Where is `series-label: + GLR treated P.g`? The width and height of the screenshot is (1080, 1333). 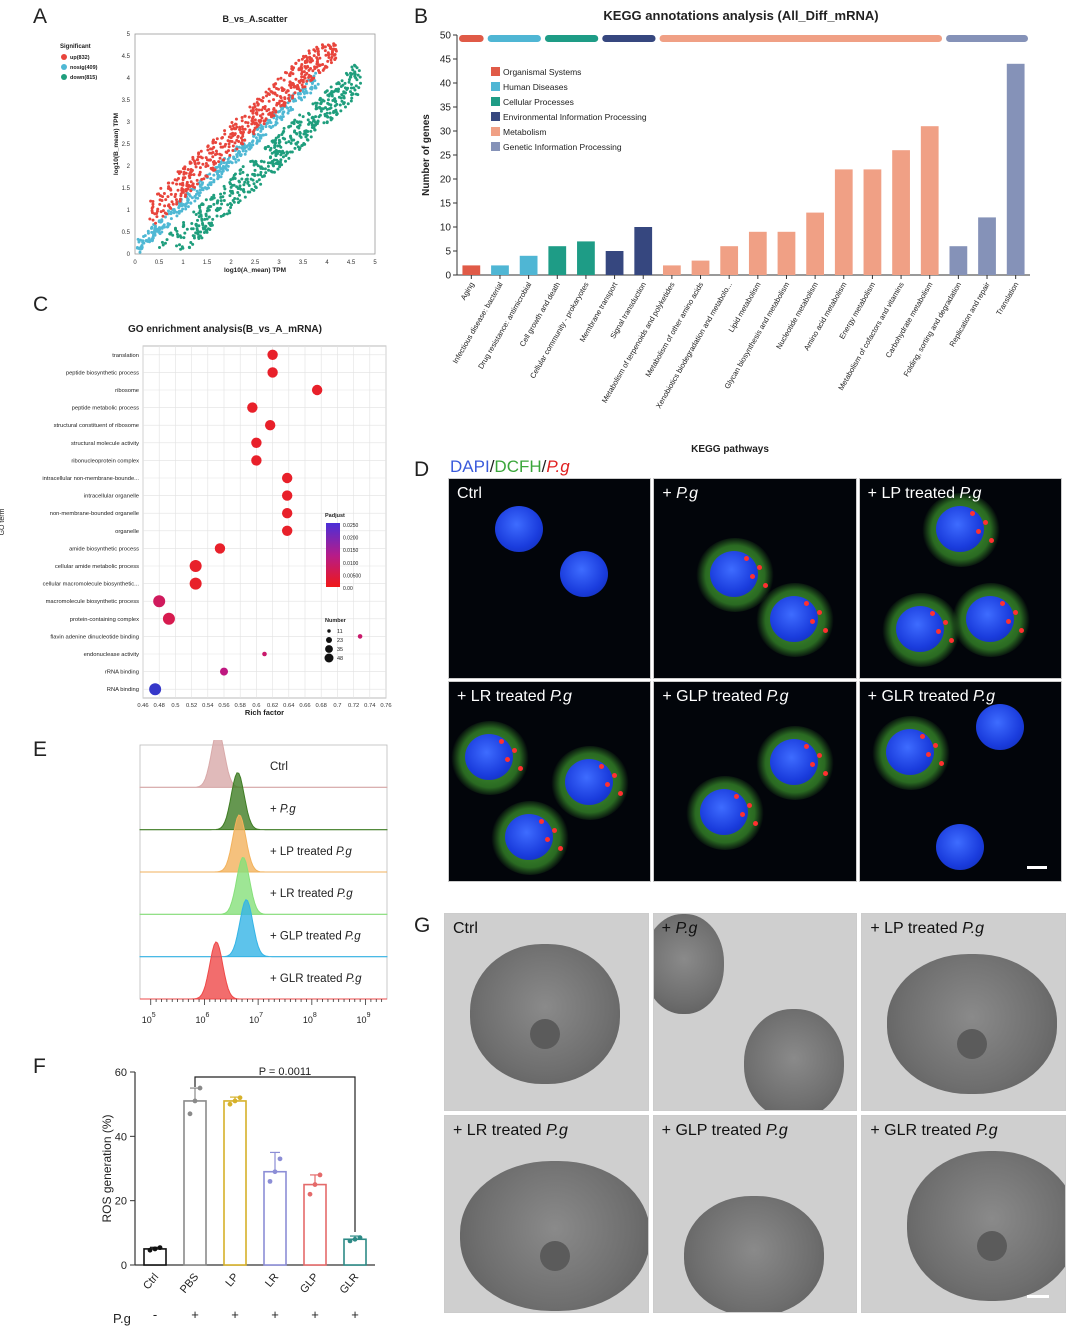
series-label: + GLR treated P.g is located at coordinates (316, 979).